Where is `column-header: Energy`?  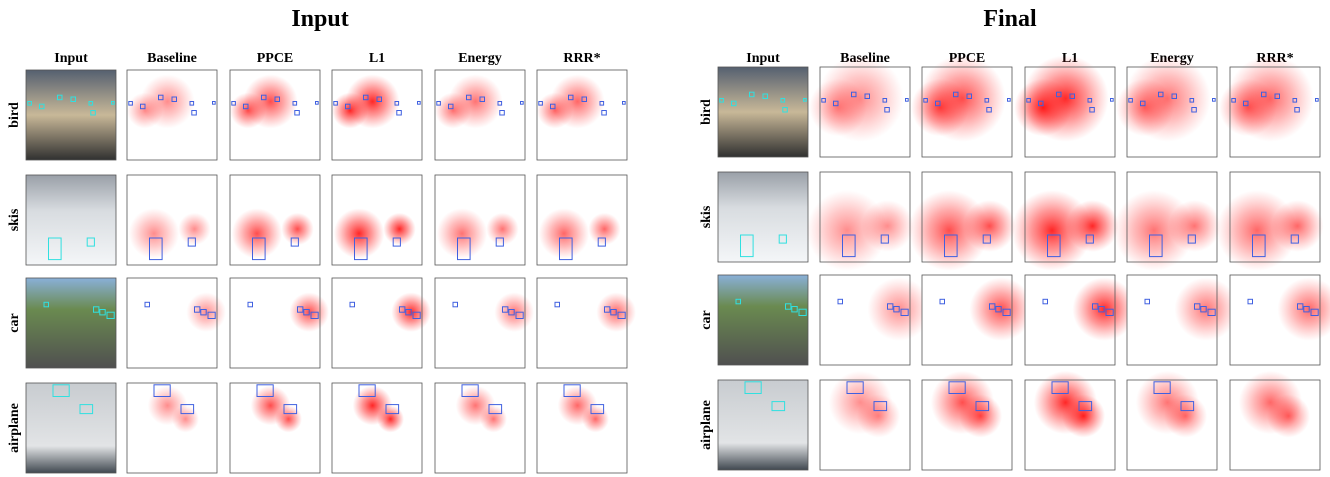 column-header: Energy is located at coordinates (480, 58).